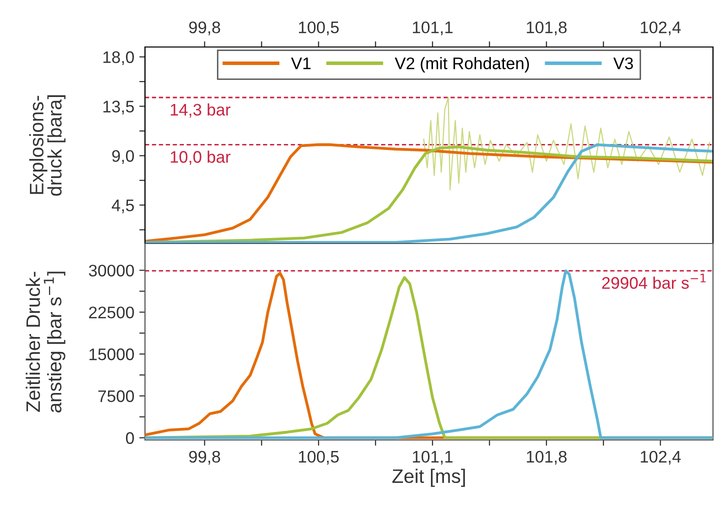 The image size is (715, 505). I want to click on x2-tick-label: 100,5, so click(318, 28).